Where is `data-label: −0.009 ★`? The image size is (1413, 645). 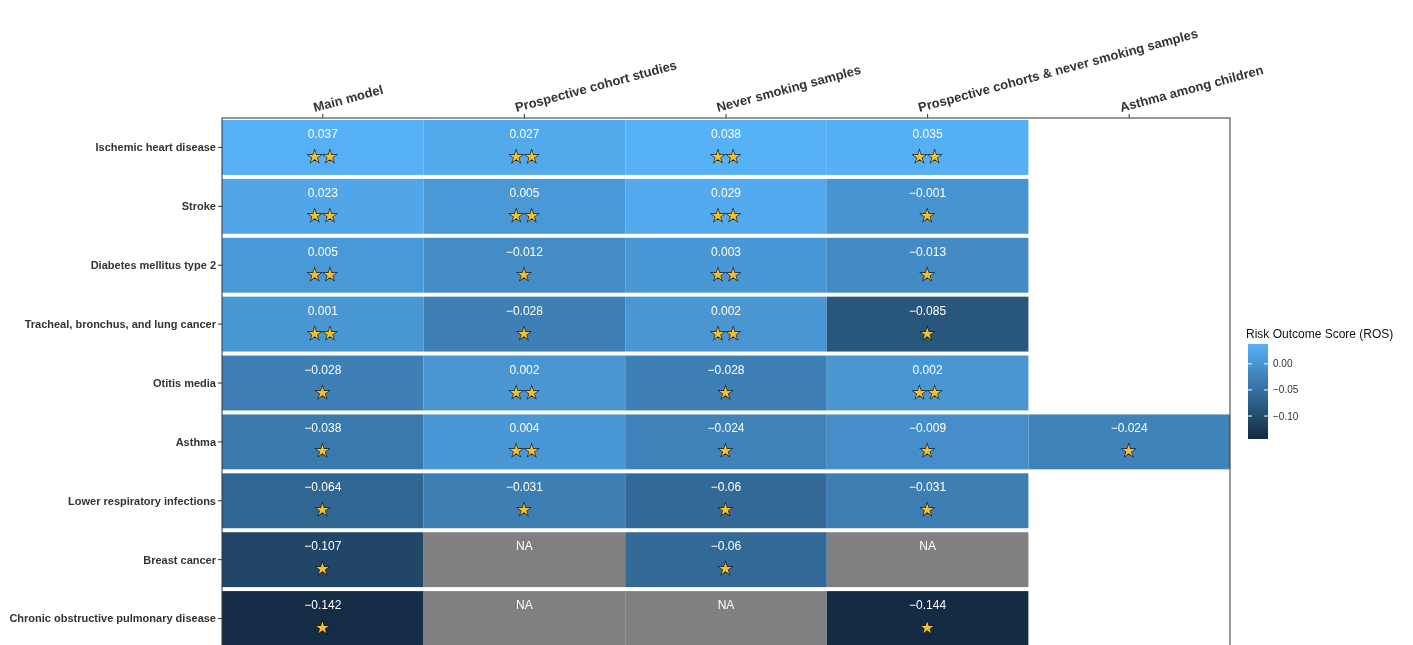
data-label: −0.009 ★ is located at coordinates (928, 441).